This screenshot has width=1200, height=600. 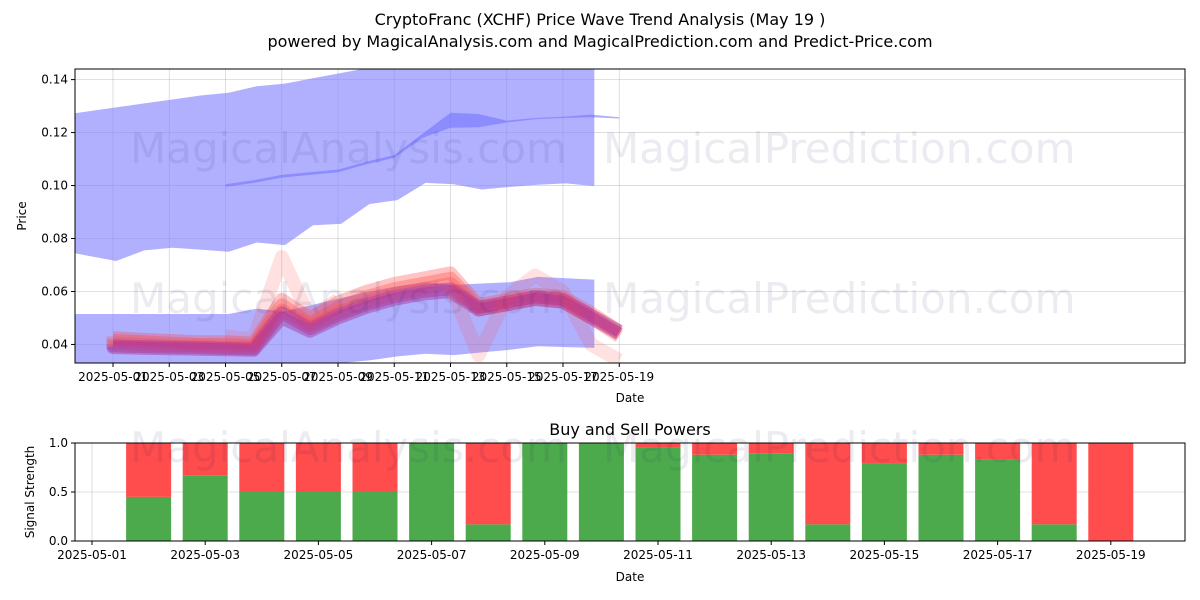 I want to click on signal-x-tick-label: 2025-05-05, so click(x=319, y=555).